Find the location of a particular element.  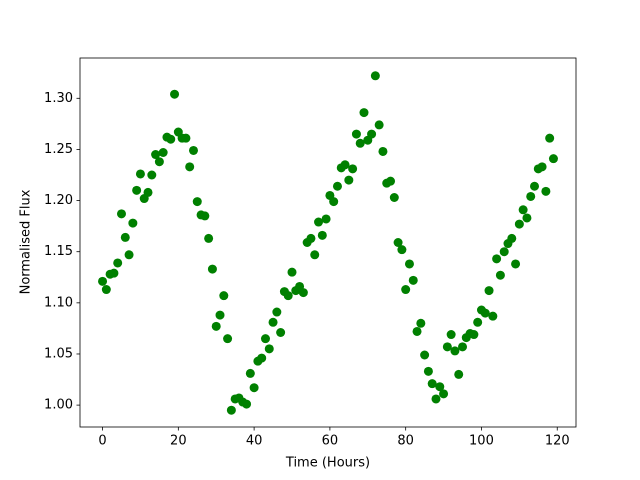

x-tick-label: 20 is located at coordinates (178, 441).